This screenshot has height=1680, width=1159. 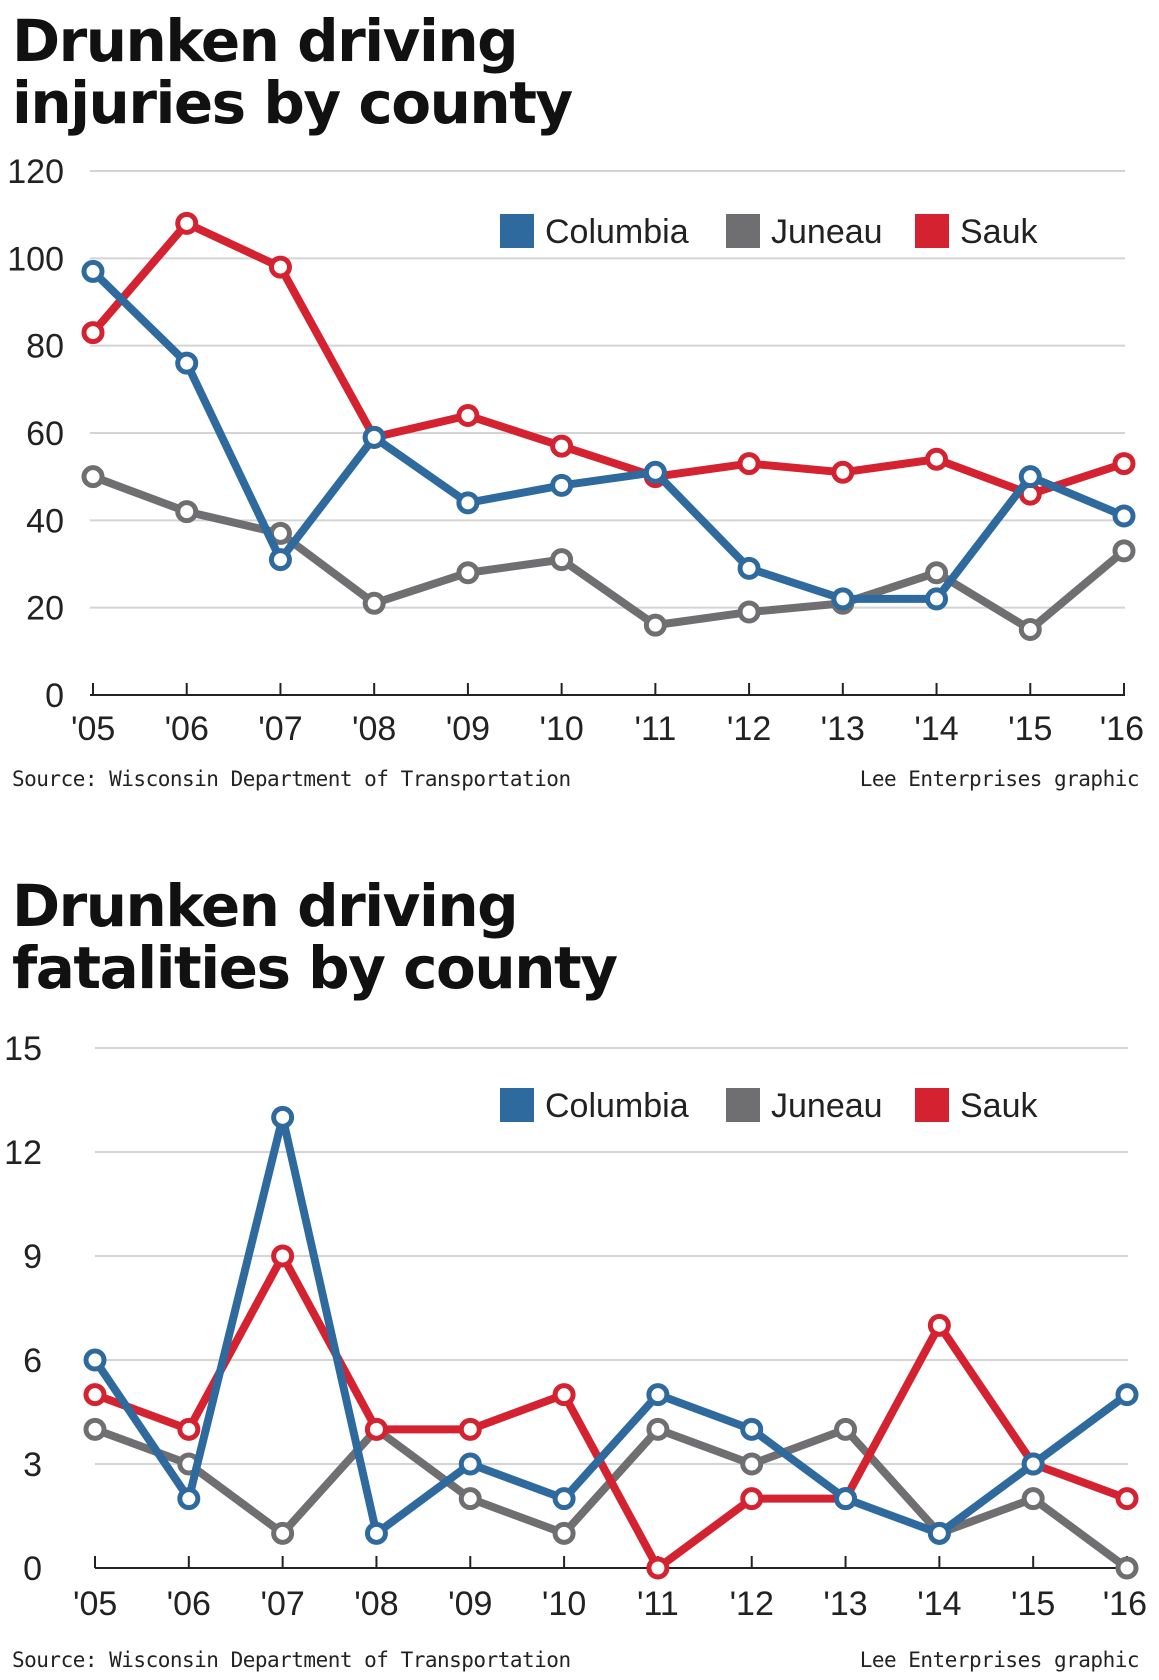 What do you see at coordinates (468, 729) in the screenshot?
I see `injuries-x-tick-label: '09` at bounding box center [468, 729].